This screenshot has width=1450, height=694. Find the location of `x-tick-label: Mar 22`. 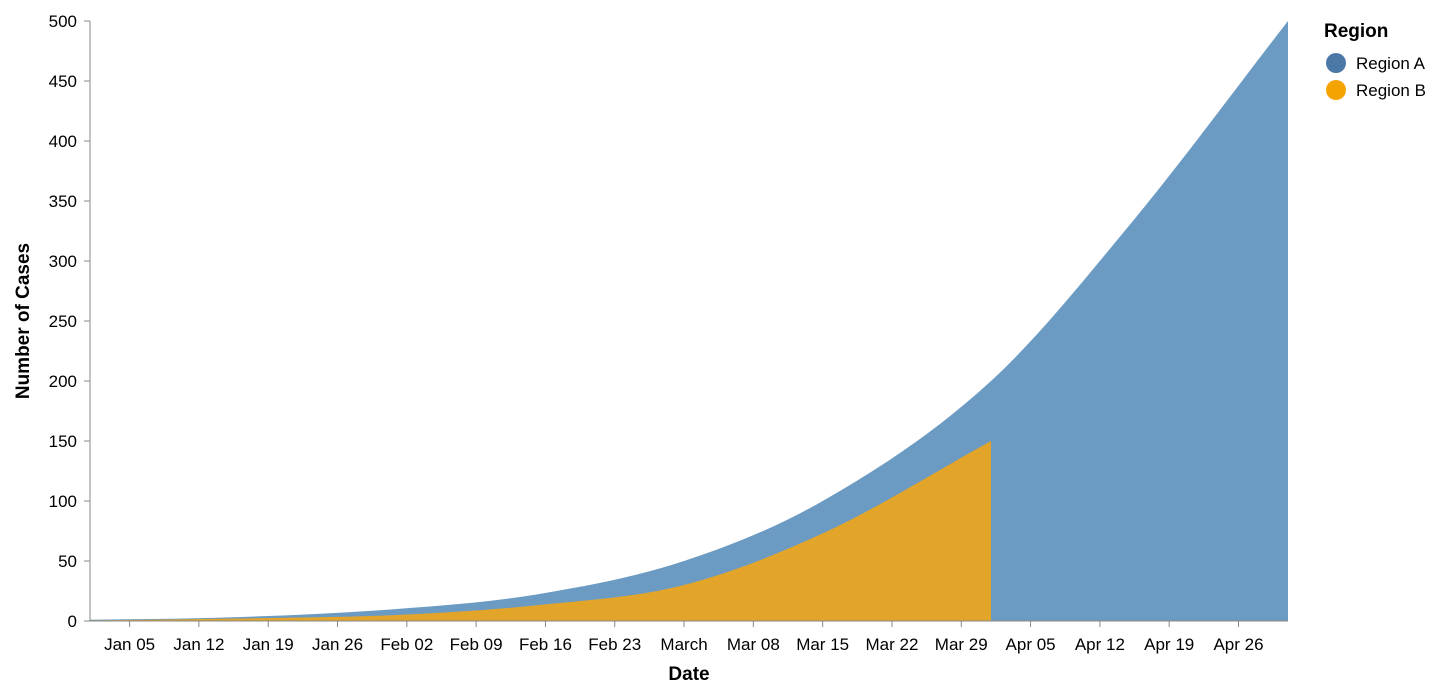

x-tick-label: Mar 22 is located at coordinates (892, 644).